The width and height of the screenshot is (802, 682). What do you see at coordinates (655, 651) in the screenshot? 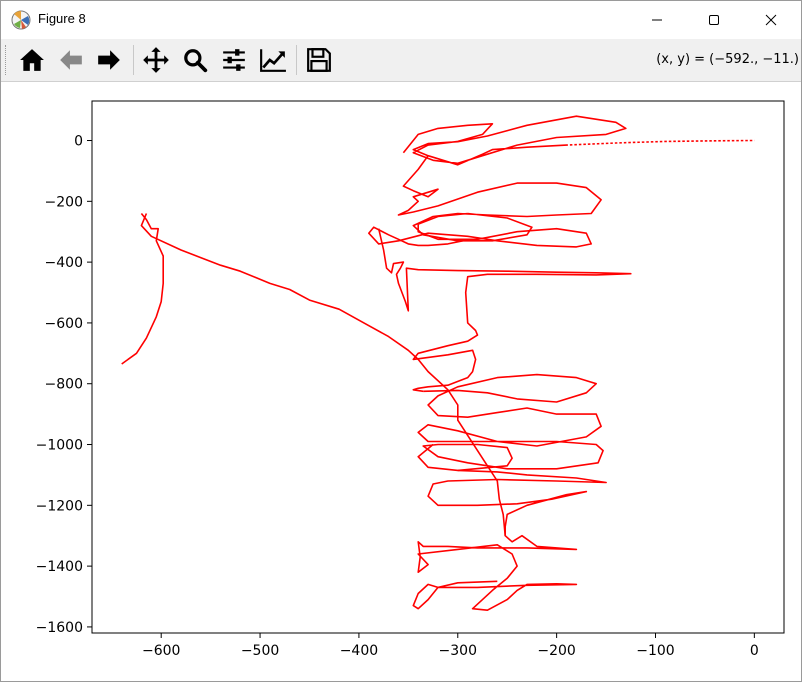
I see `x-tick-label: −100` at bounding box center [655, 651].